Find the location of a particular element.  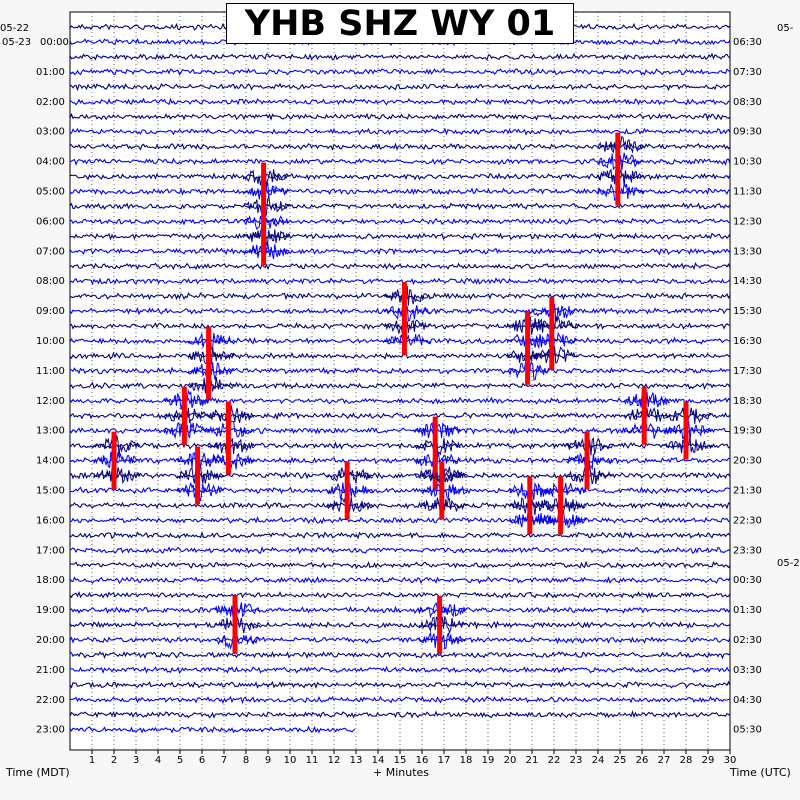

right-hour-label: 10:30 is located at coordinates (747, 162).